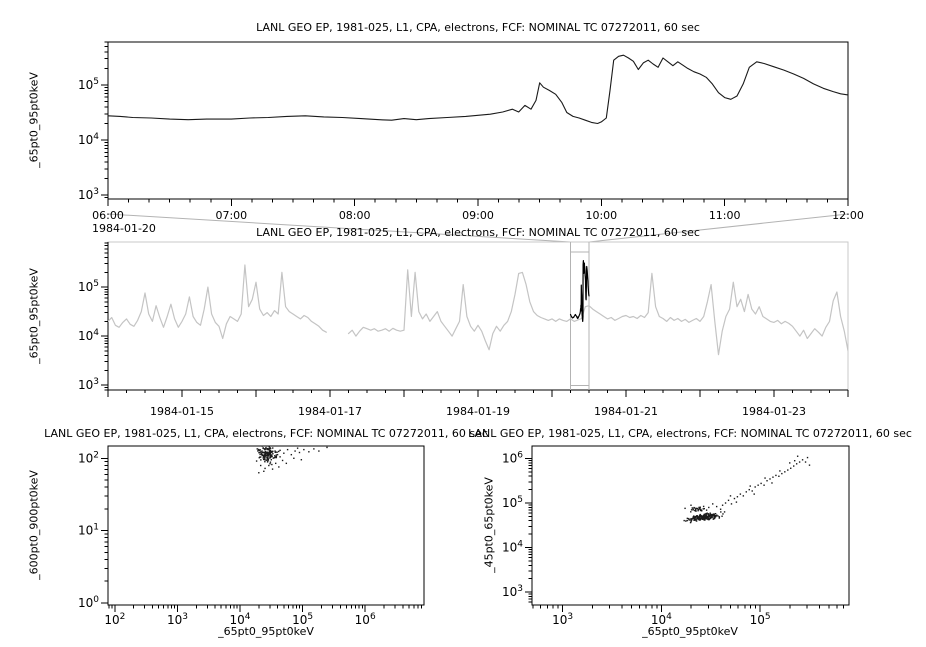 This screenshot has height=647, width=926. I want to click on panel1-x-context-date: 1984-01-20, so click(124, 228).